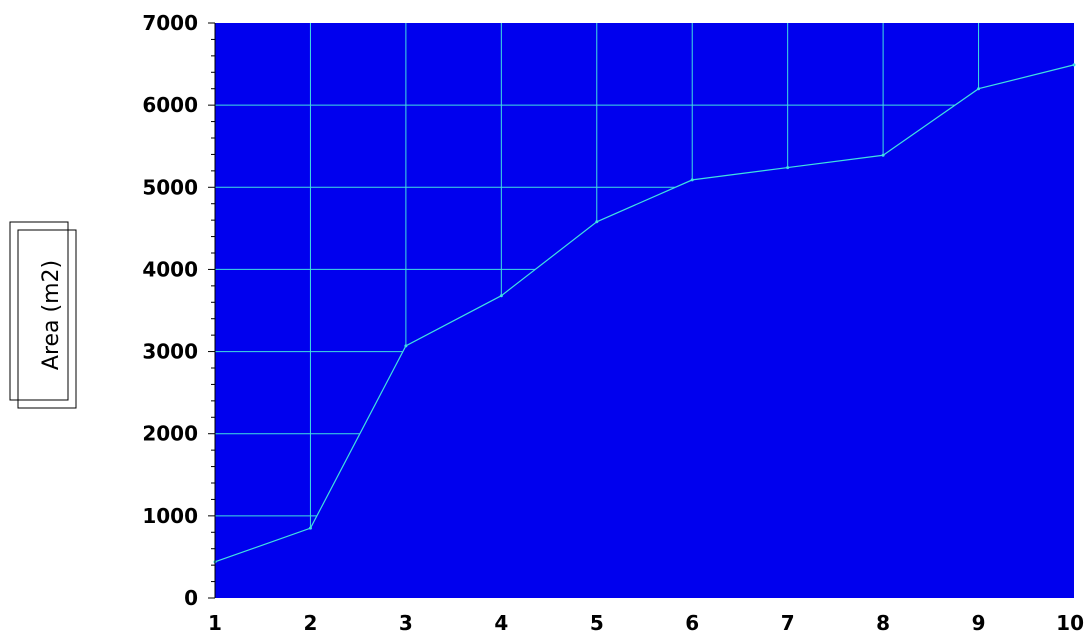  Describe the element at coordinates (178, 310) in the screenshot. I see `y-ticks: 0 1000 2000 3000 4000 5000 6000 7000` at that location.